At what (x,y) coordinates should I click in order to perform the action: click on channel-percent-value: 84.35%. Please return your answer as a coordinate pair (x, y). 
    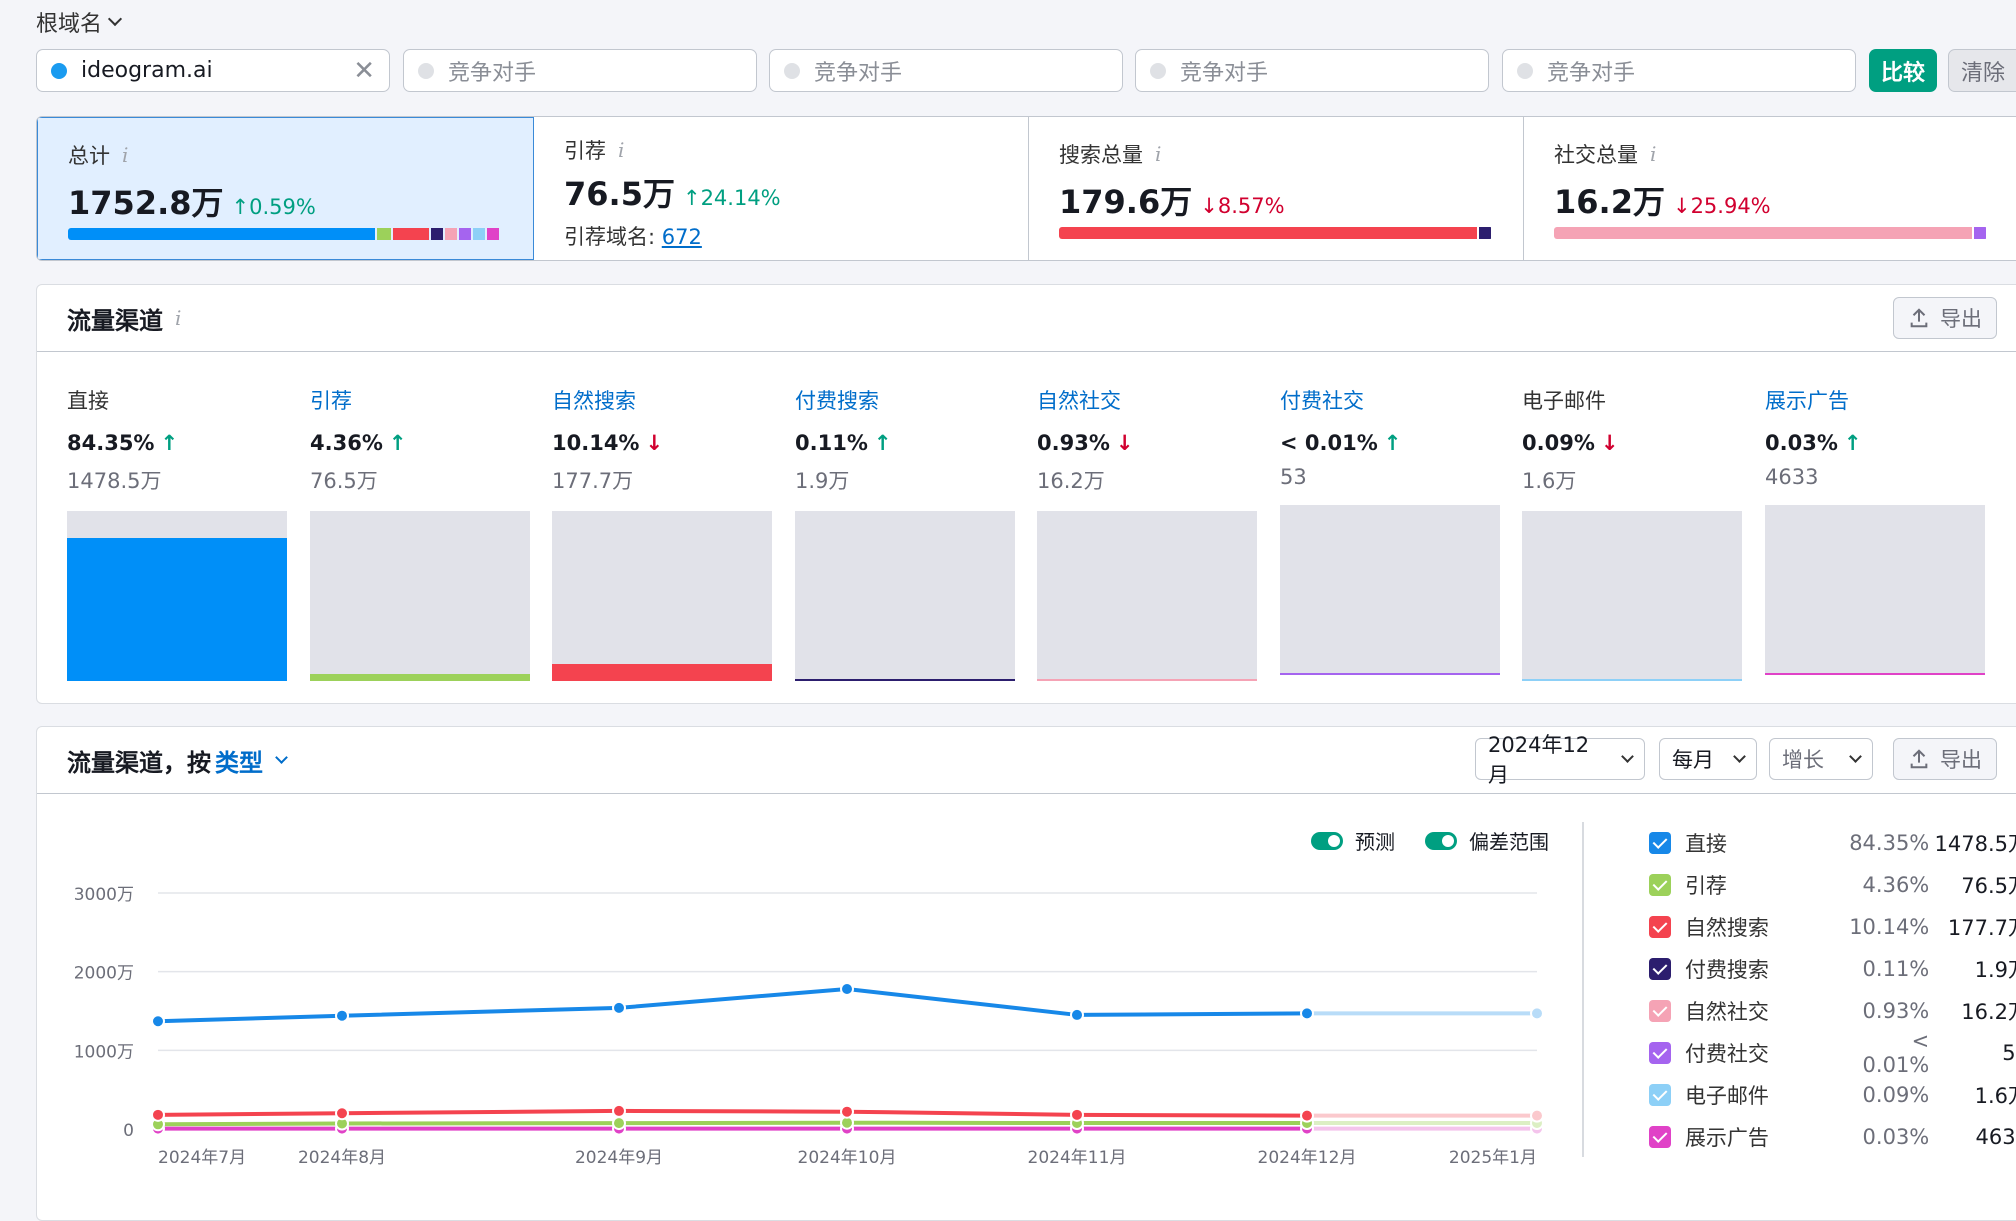
    Looking at the image, I should click on (111, 443).